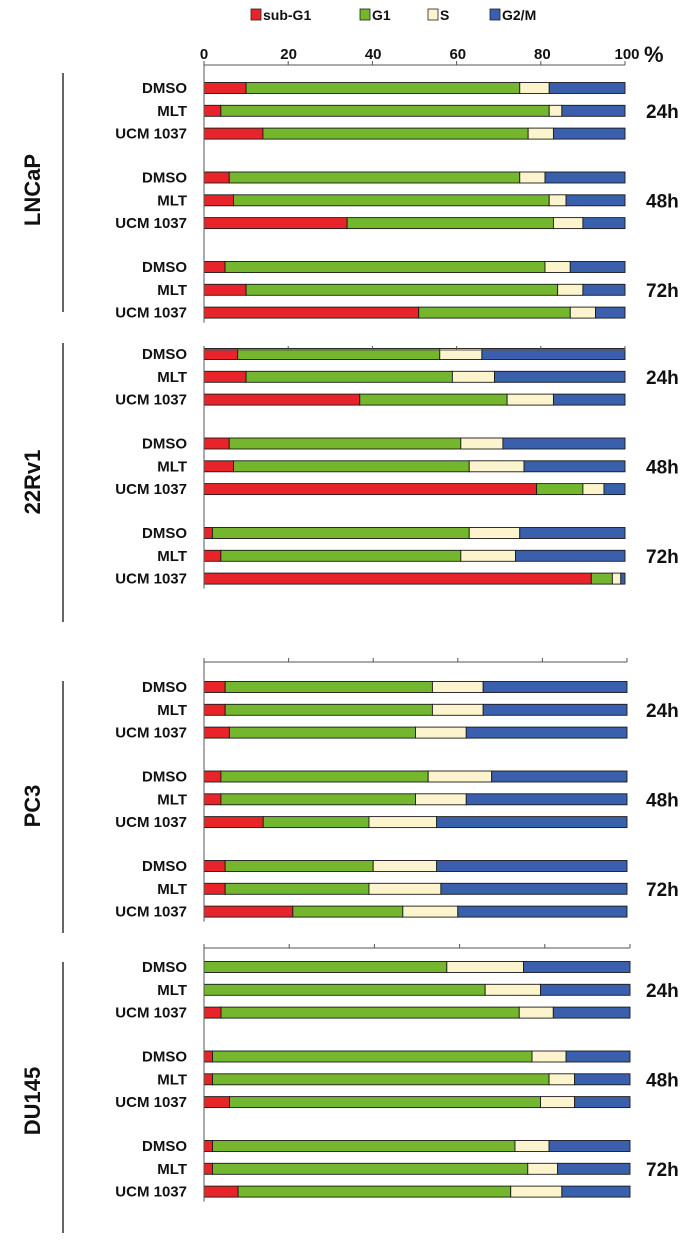 The image size is (685, 1240). What do you see at coordinates (32, 482) in the screenshot?
I see `cell-line-label: 22Rv1` at bounding box center [32, 482].